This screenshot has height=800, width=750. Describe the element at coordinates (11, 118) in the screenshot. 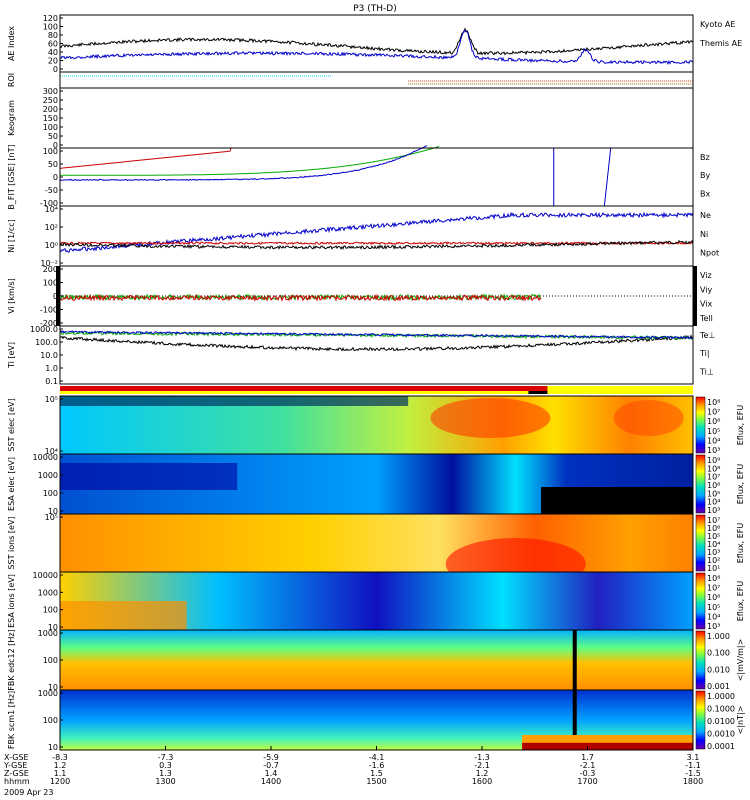

I see `ylabel-keogram: Keogram` at that location.